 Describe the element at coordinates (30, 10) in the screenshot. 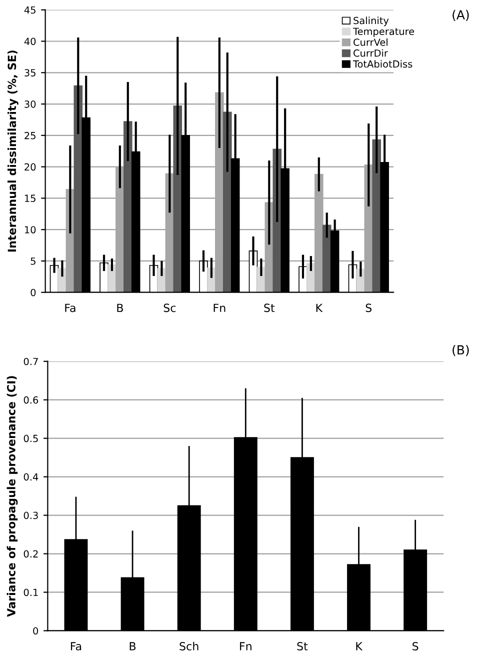

I see `y-tick-label: 45` at that location.